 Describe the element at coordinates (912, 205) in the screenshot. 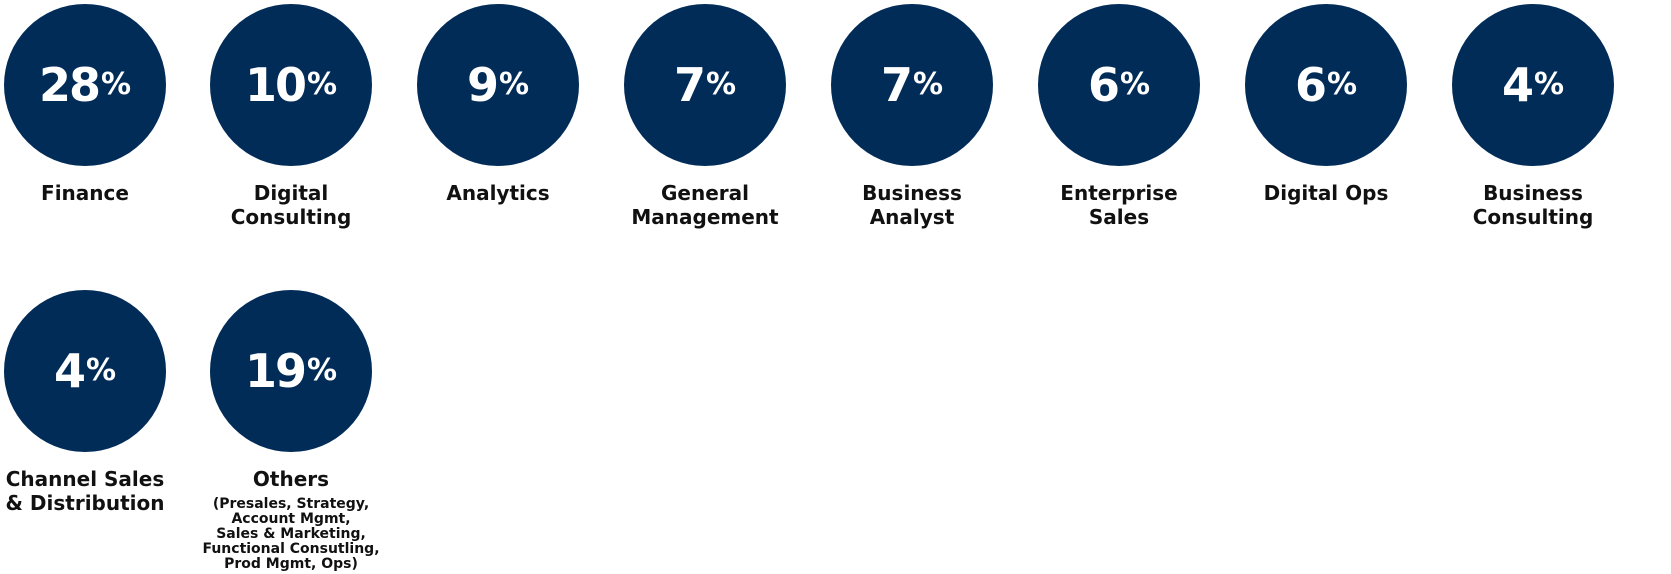

I see `stat-label: Business Analyst` at that location.